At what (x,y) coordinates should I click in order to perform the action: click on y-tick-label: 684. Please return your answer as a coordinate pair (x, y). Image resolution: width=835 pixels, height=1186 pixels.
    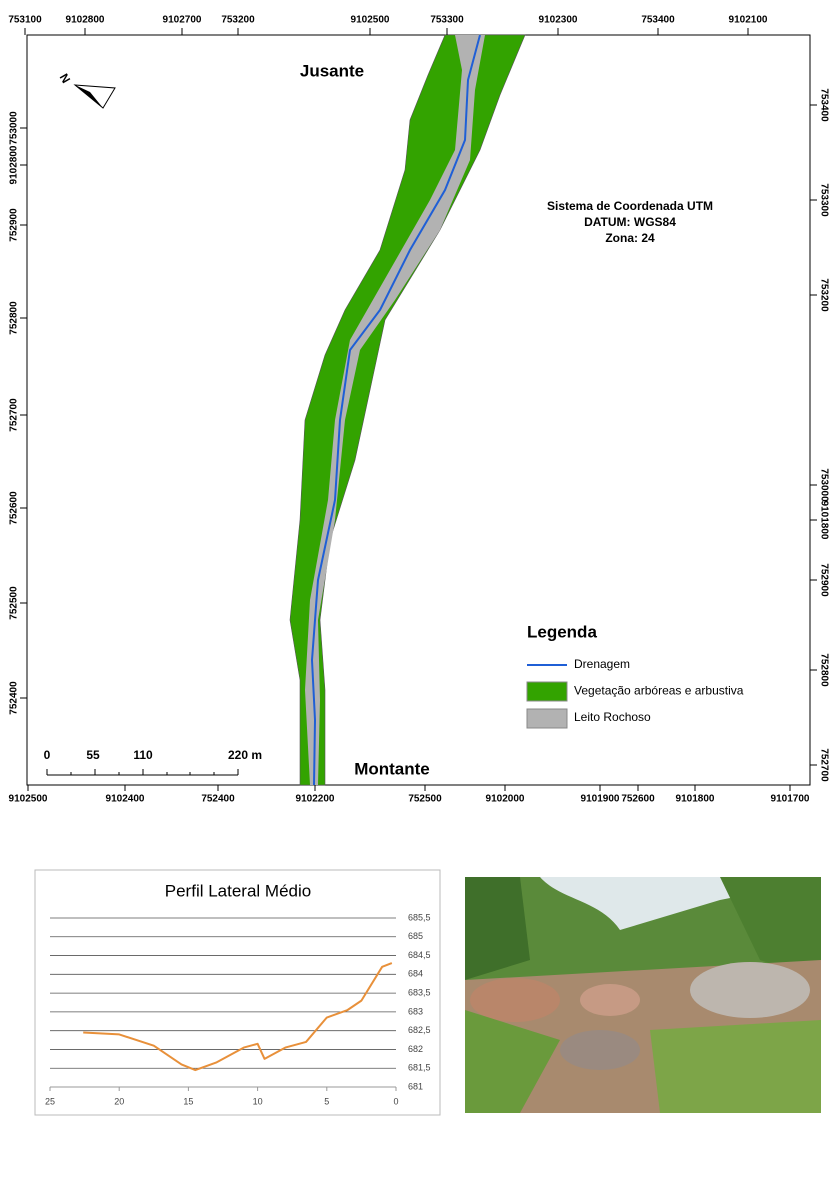
    Looking at the image, I should click on (415, 974).